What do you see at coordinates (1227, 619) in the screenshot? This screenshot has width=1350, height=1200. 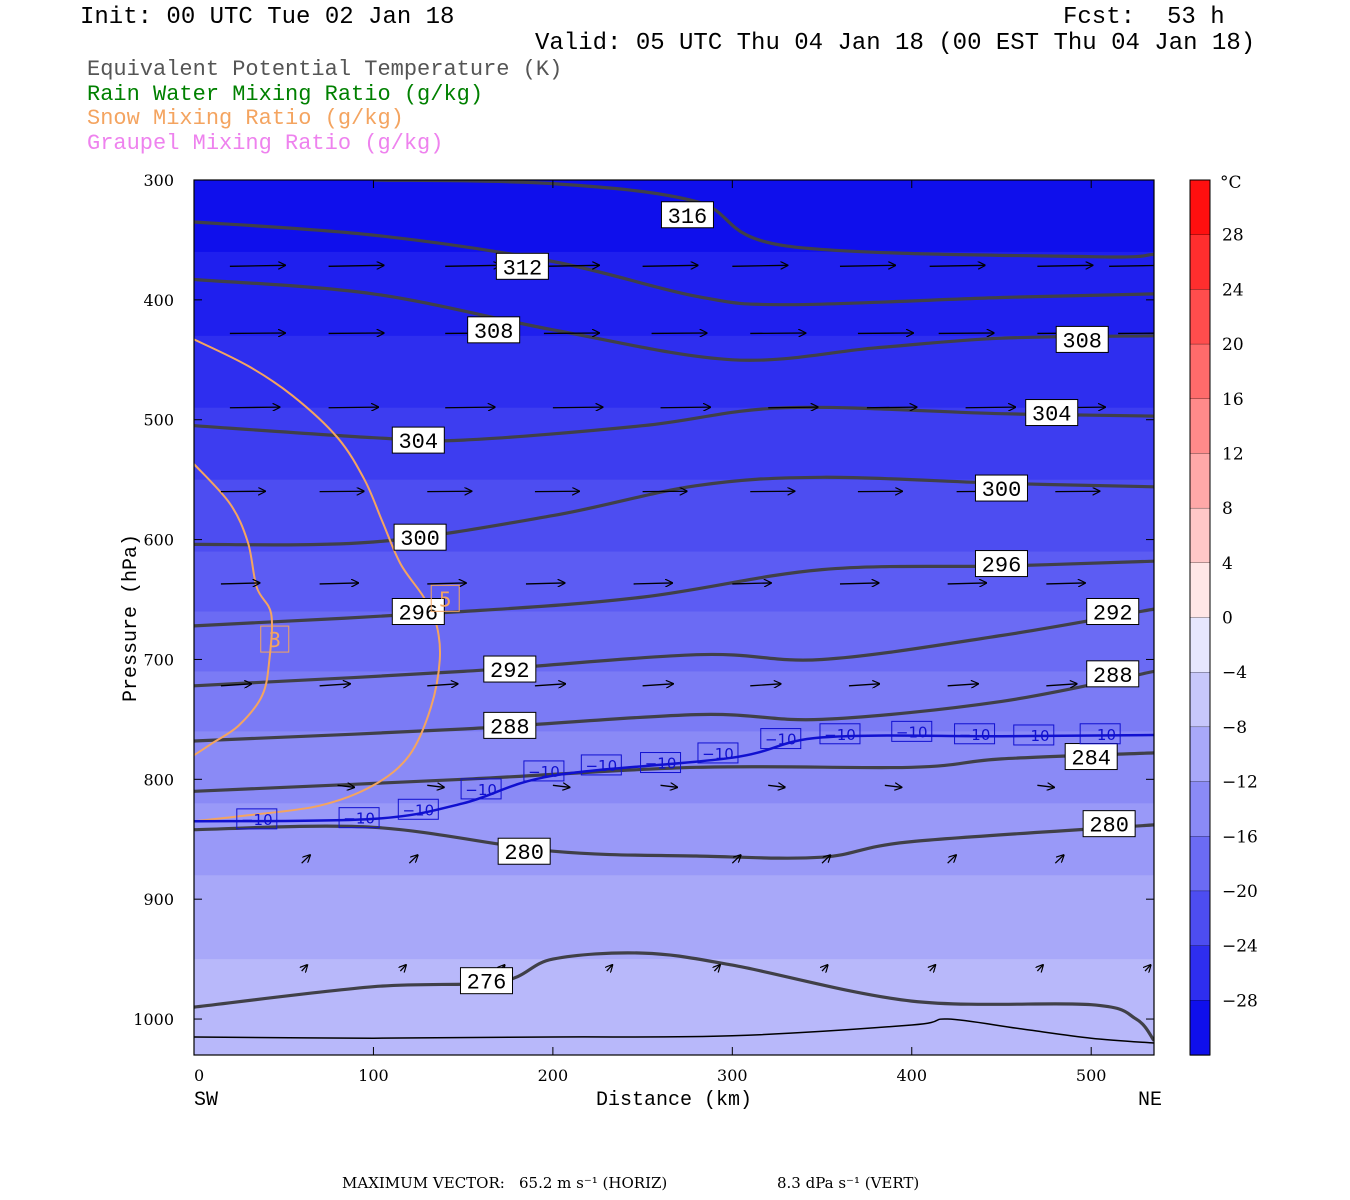 I see `colorbar-tick-label: 0` at bounding box center [1227, 619].